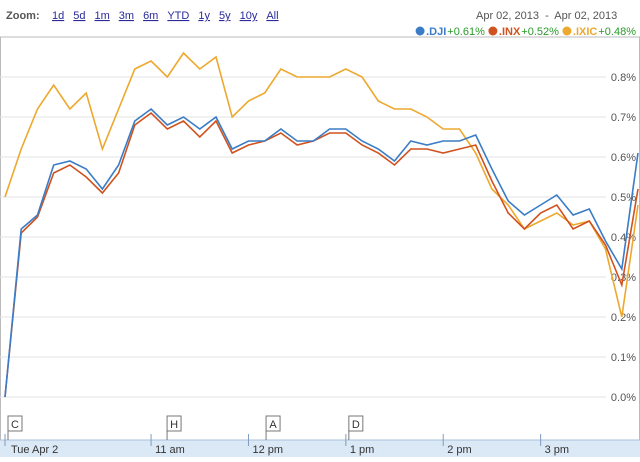  Describe the element at coordinates (585, 32) in the screenshot. I see `legend-name: .IXIC` at that location.